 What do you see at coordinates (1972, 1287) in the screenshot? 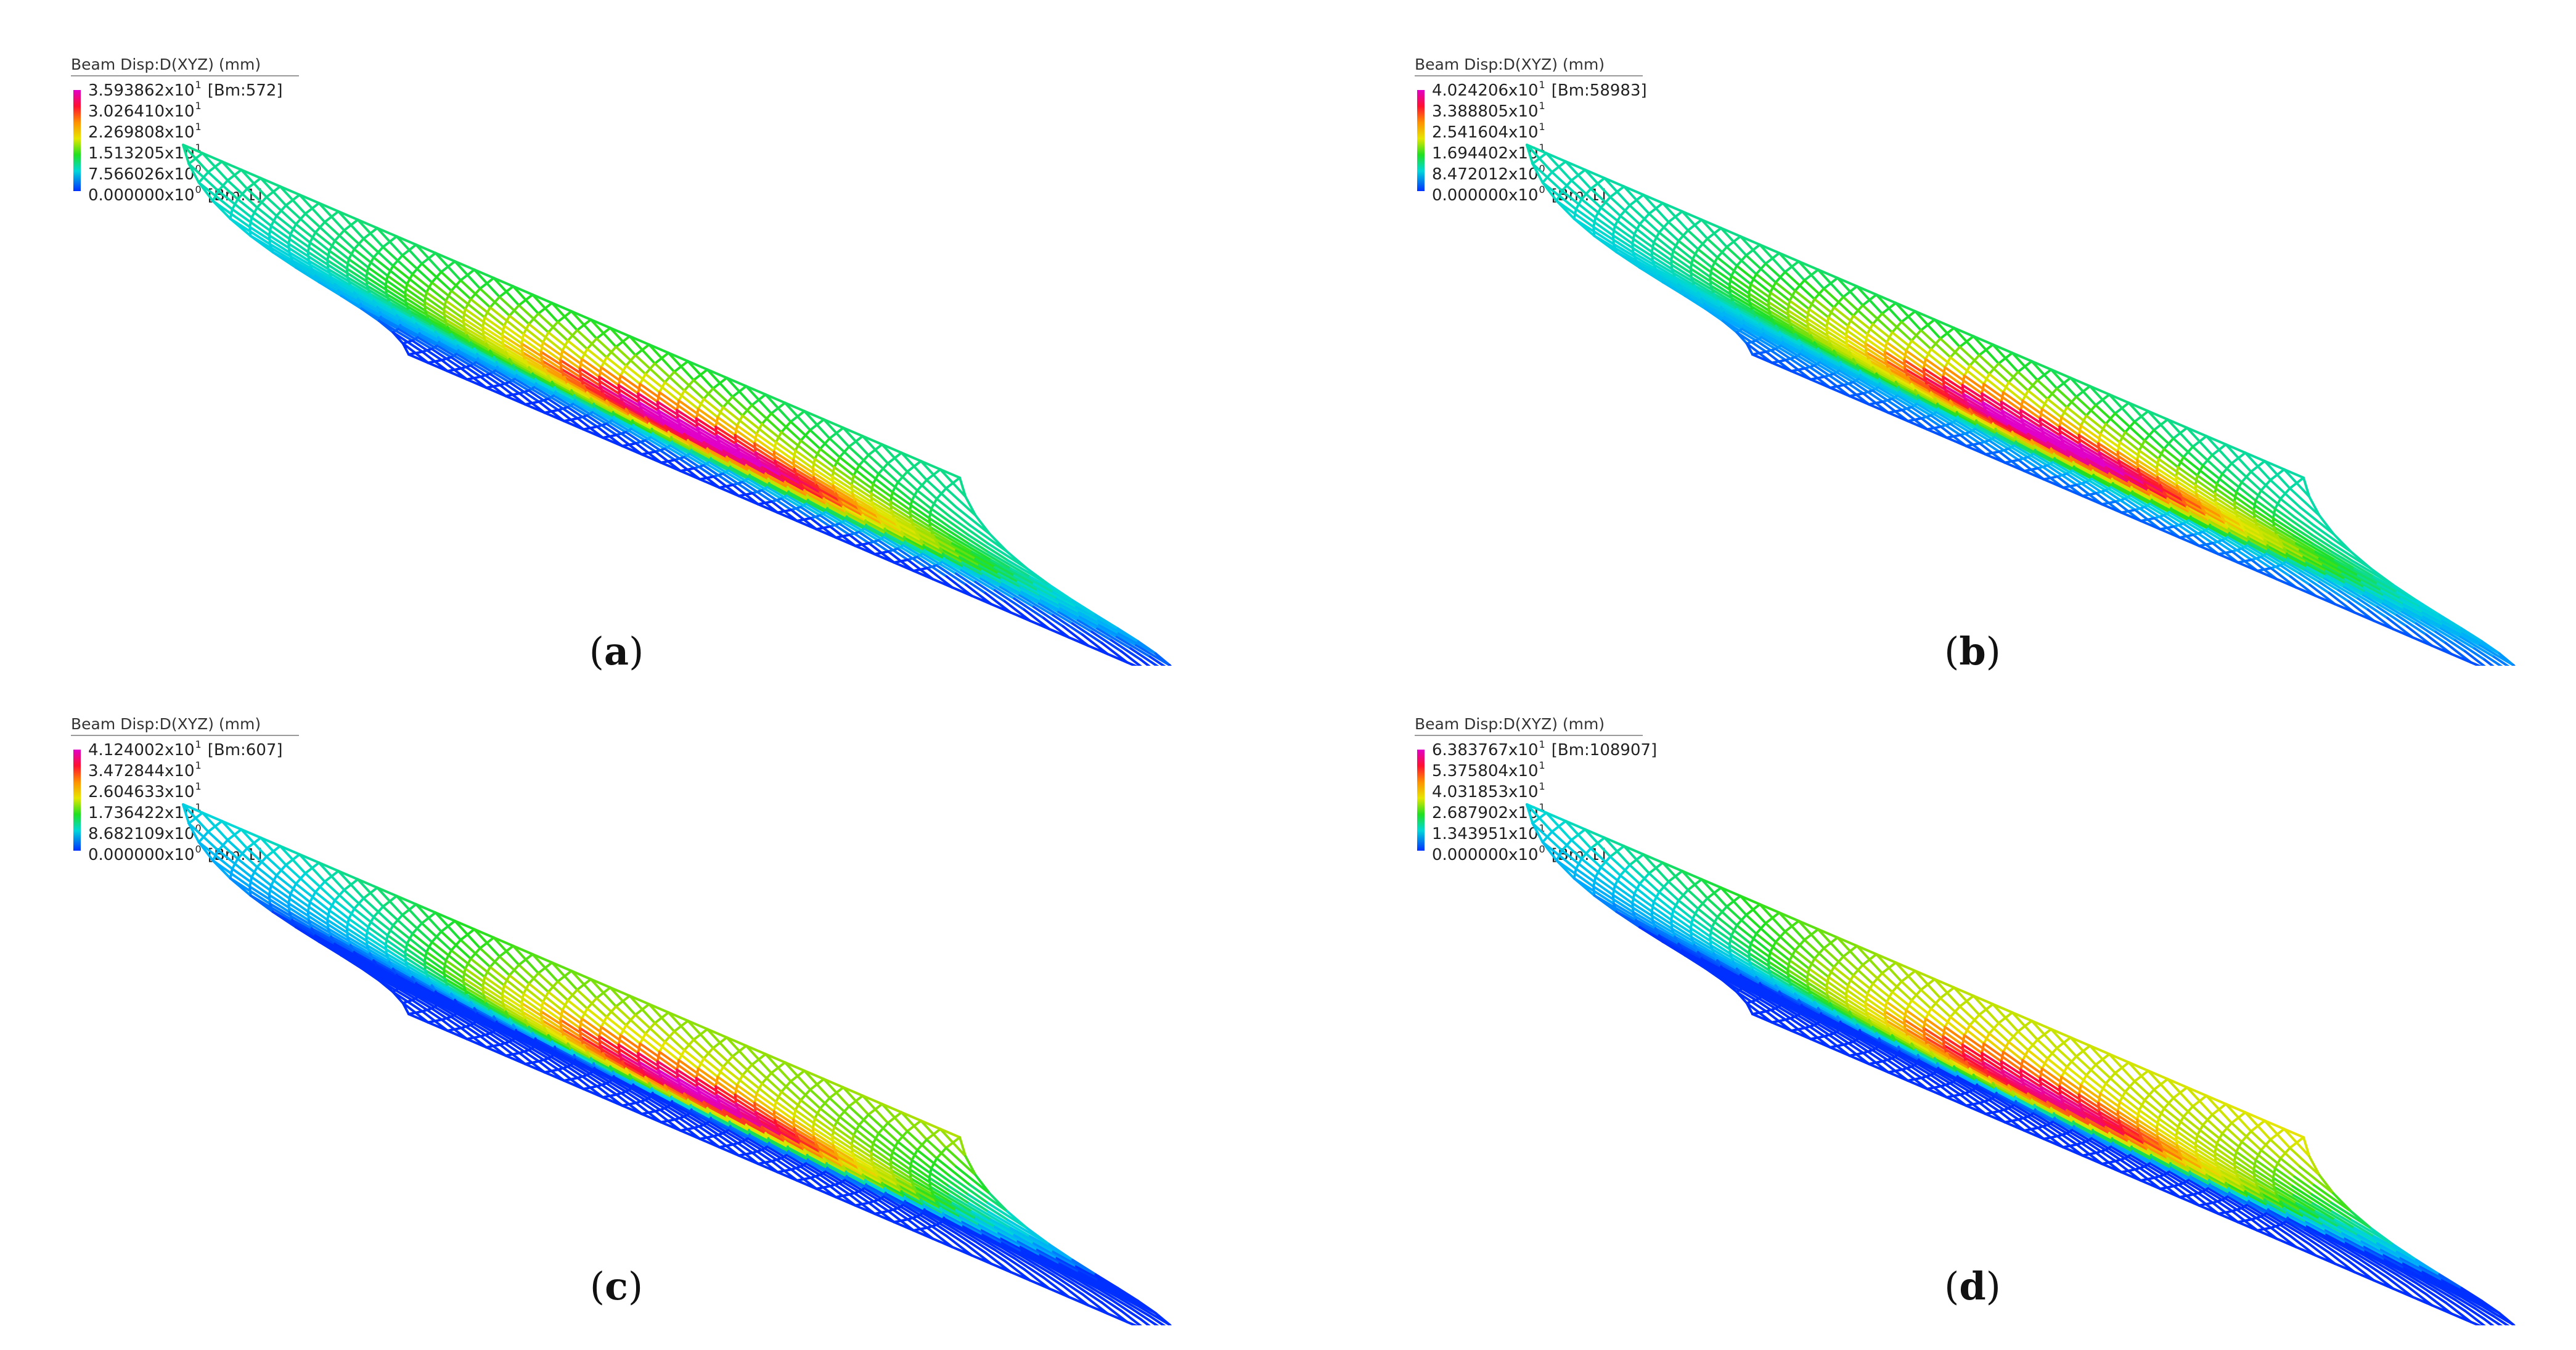
I see `caption-letter: d` at bounding box center [1972, 1287].